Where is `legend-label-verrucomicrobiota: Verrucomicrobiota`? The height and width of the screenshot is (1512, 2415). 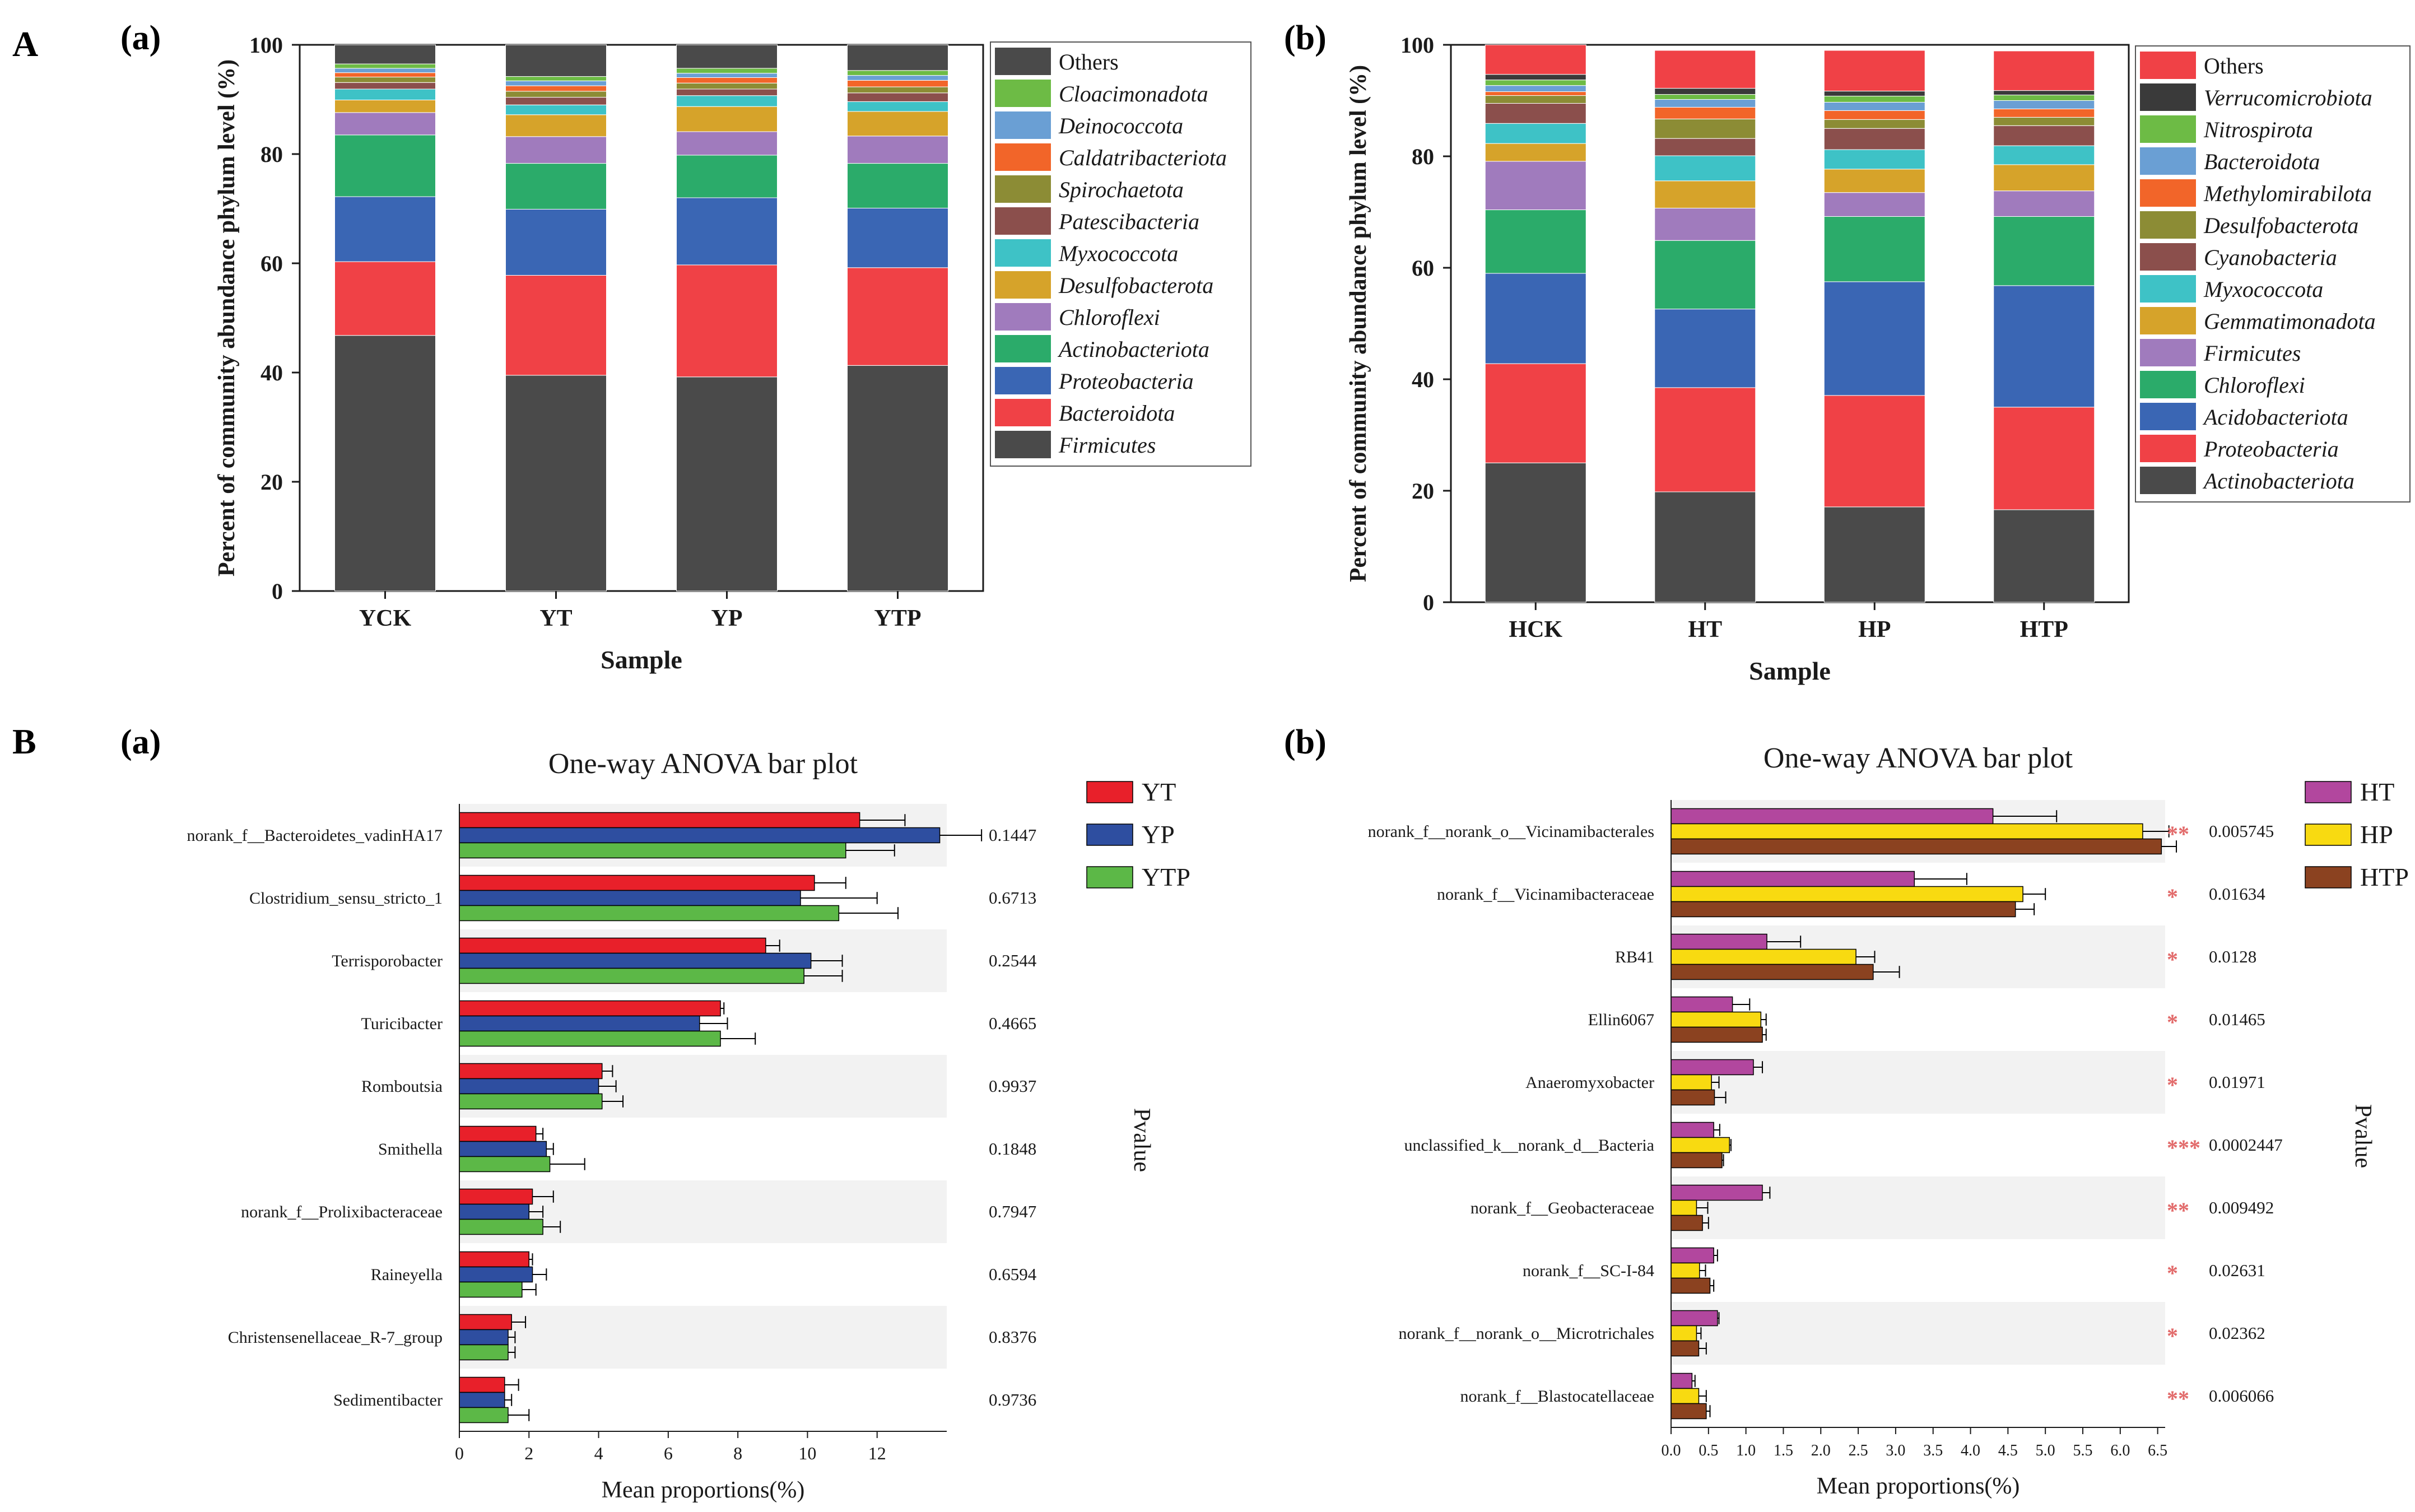 legend-label-verrucomicrobiota: Verrucomicrobiota is located at coordinates (2288, 97).